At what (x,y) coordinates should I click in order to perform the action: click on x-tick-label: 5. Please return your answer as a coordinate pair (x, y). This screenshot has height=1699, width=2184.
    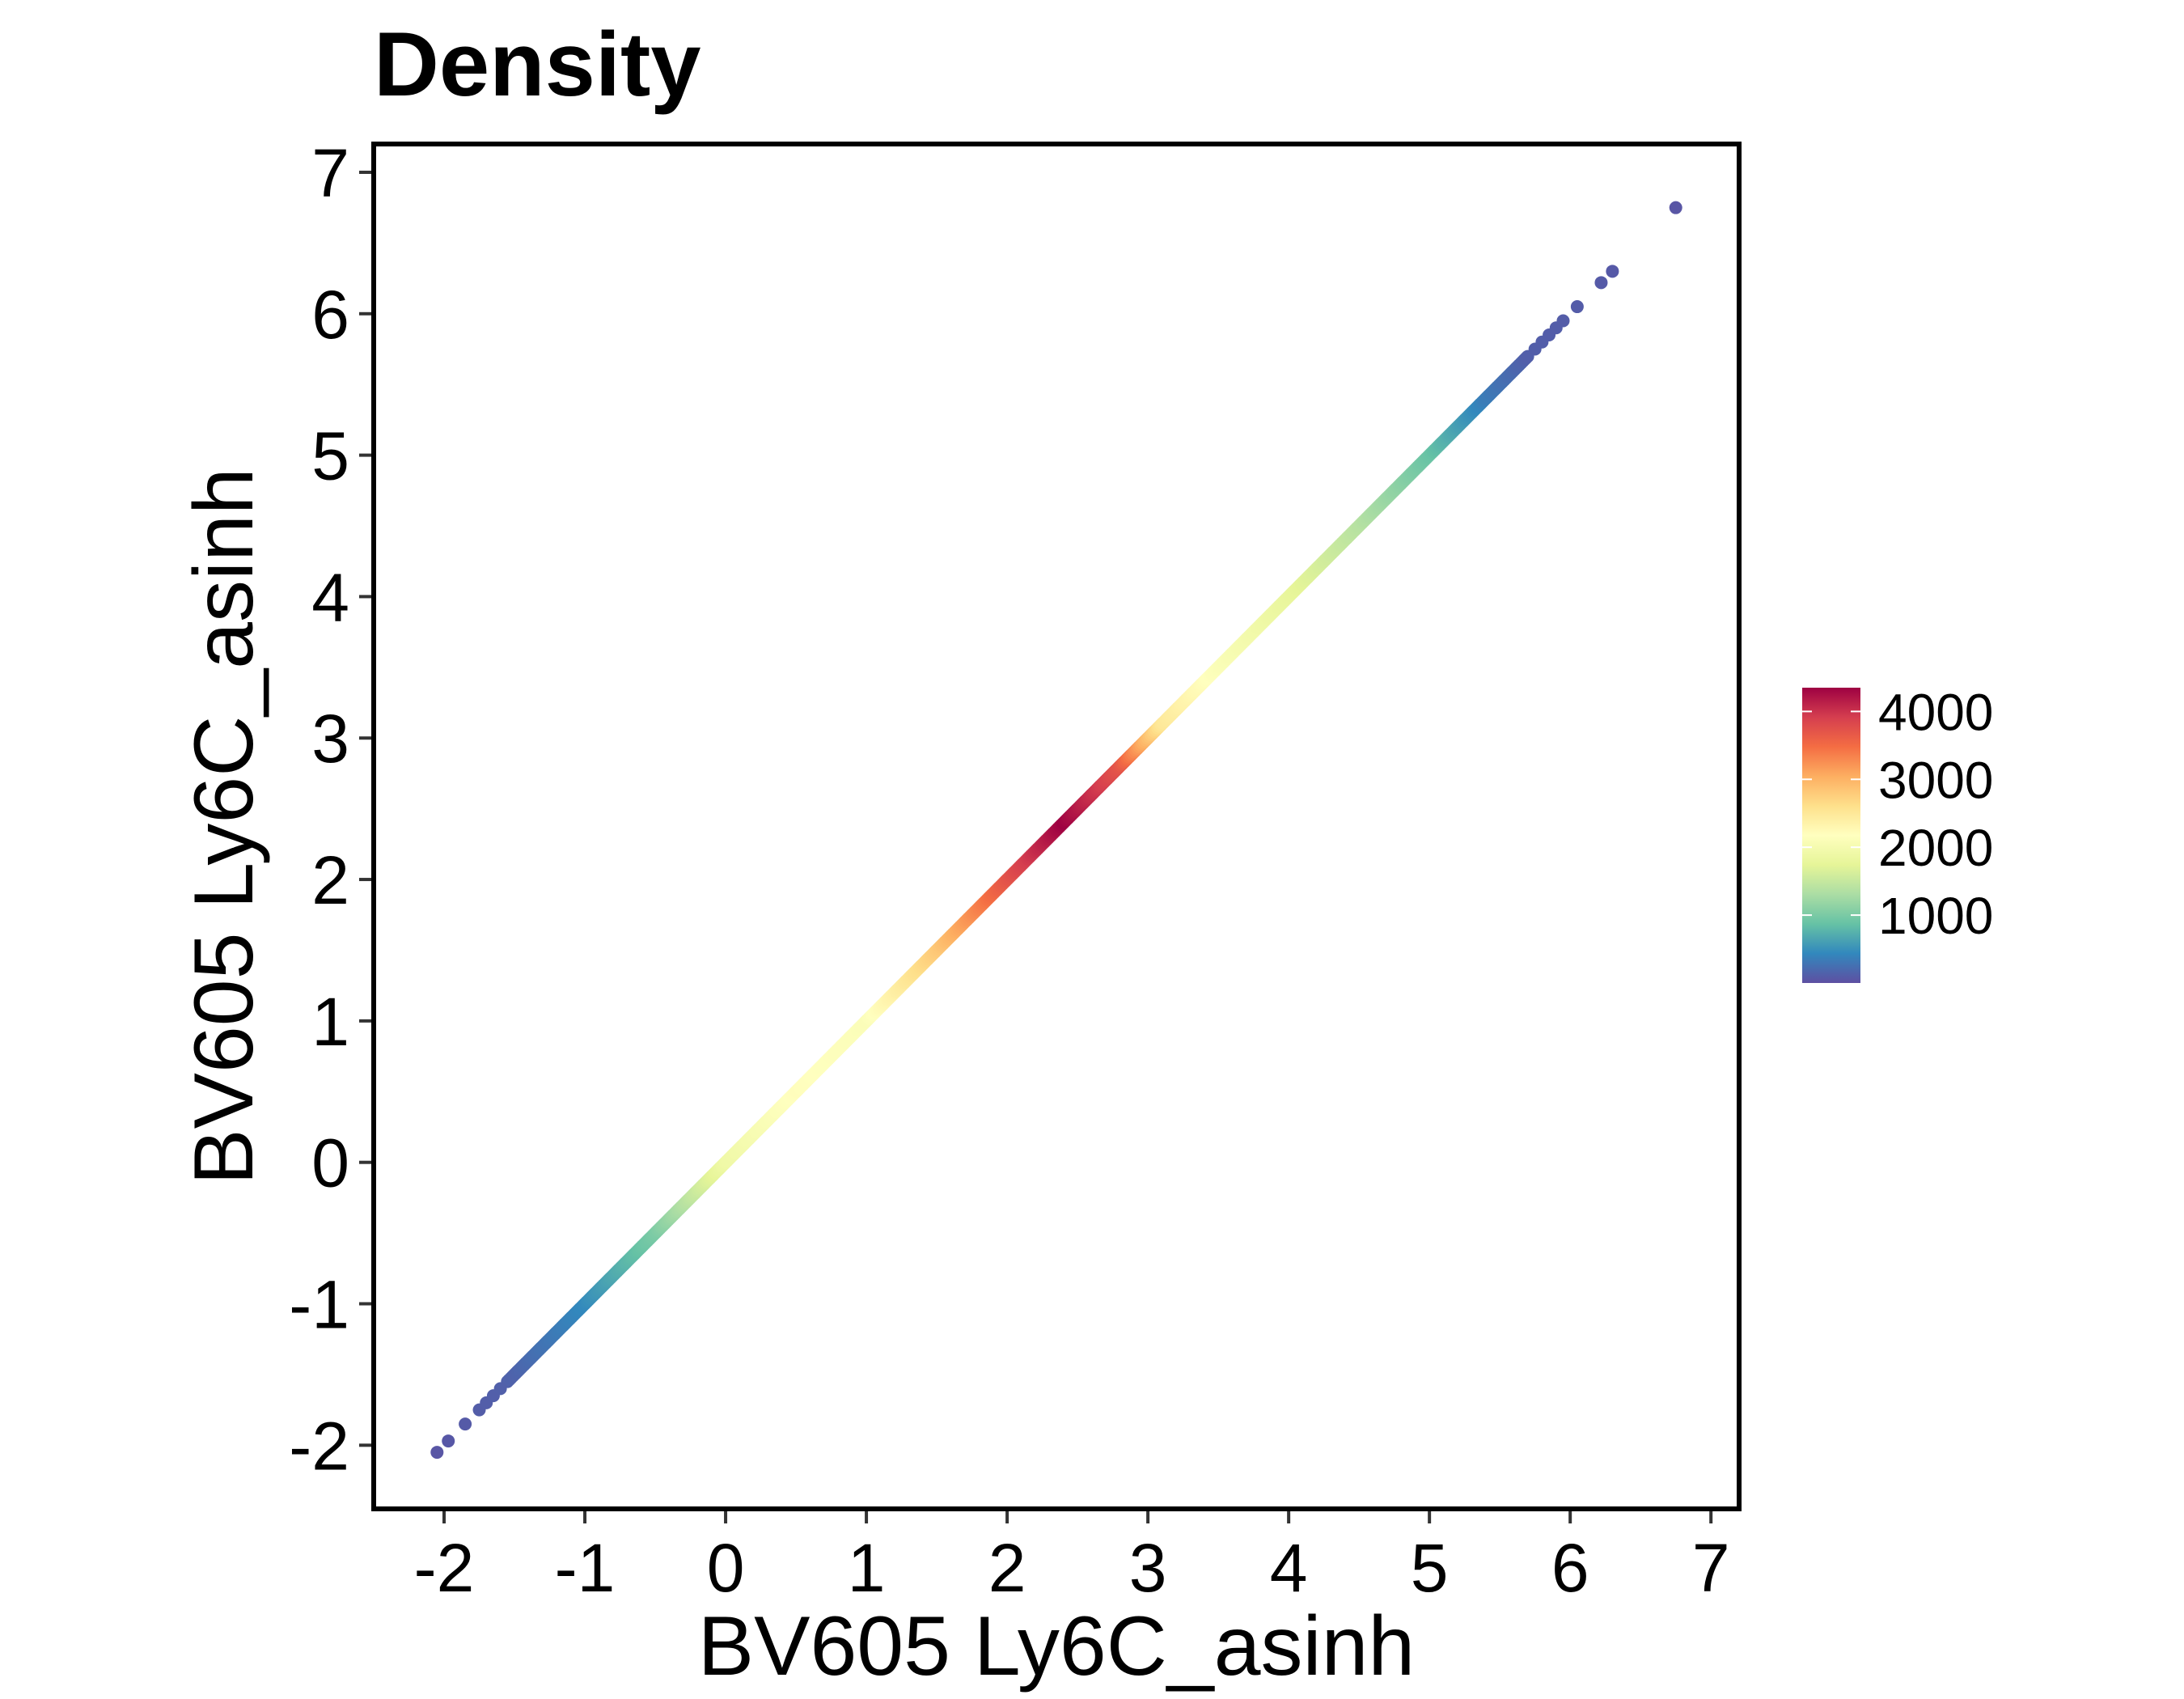
    Looking at the image, I should click on (1430, 1568).